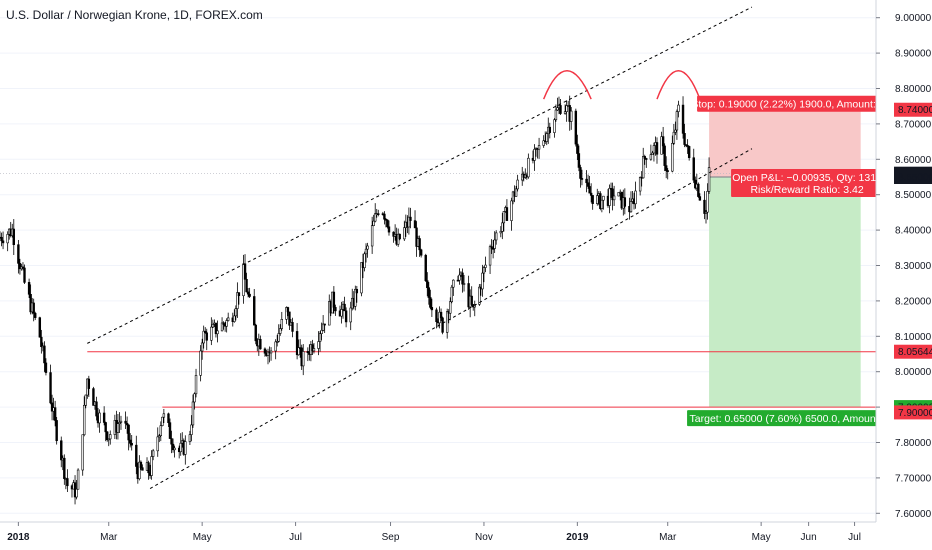 The height and width of the screenshot is (550, 932). Describe the element at coordinates (785, 292) in the screenshot. I see `target-zone` at that location.